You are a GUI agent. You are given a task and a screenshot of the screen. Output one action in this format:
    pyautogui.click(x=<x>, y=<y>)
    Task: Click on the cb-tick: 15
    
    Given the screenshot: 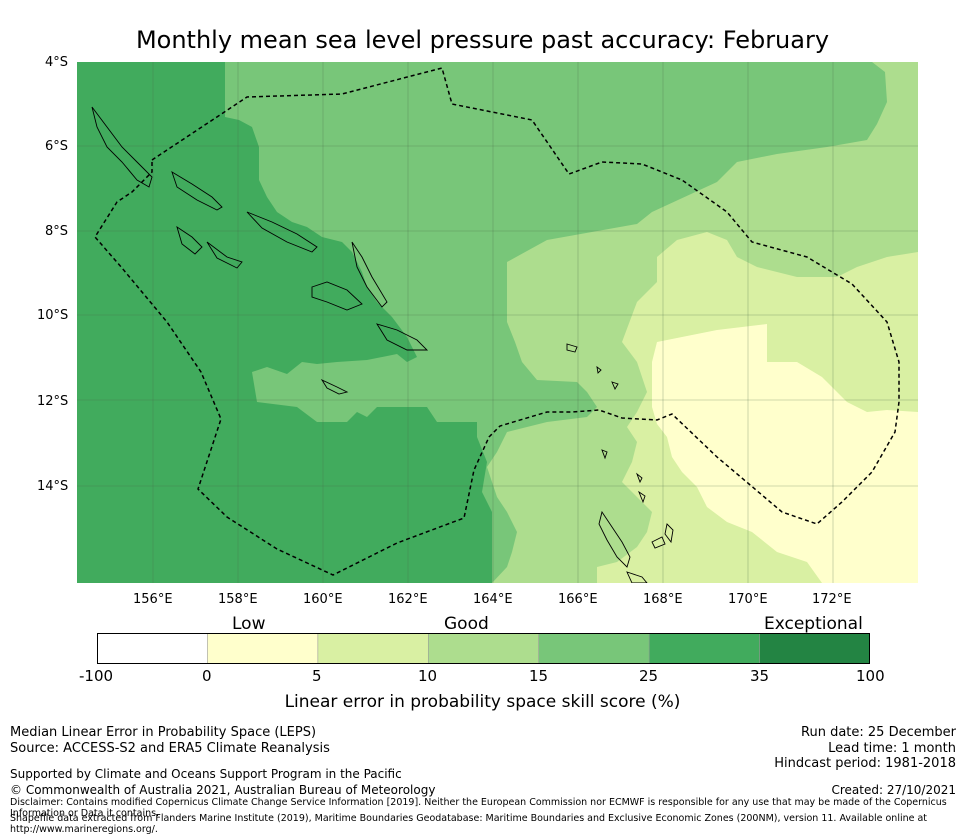 What is the action you would take?
    pyautogui.click(x=539, y=676)
    